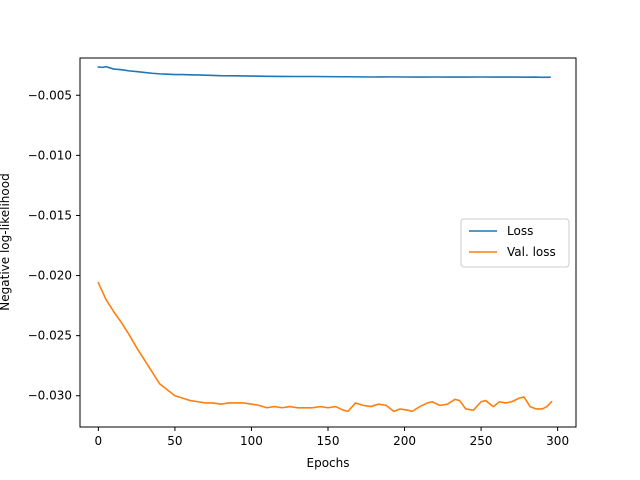 The height and width of the screenshot is (480, 640). What do you see at coordinates (6, 241) in the screenshot?
I see `y-axis-label: Negative log-likelihood` at bounding box center [6, 241].